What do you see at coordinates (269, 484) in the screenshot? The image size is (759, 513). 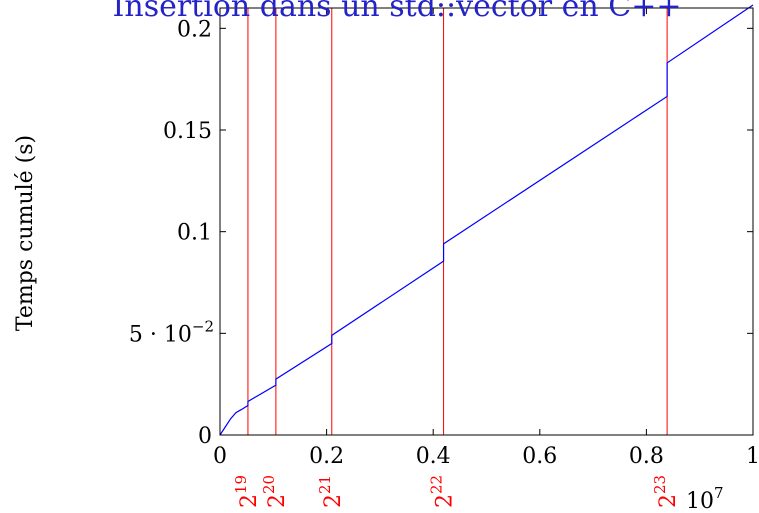 I see `vline-label-exponent-1: 20` at bounding box center [269, 484].